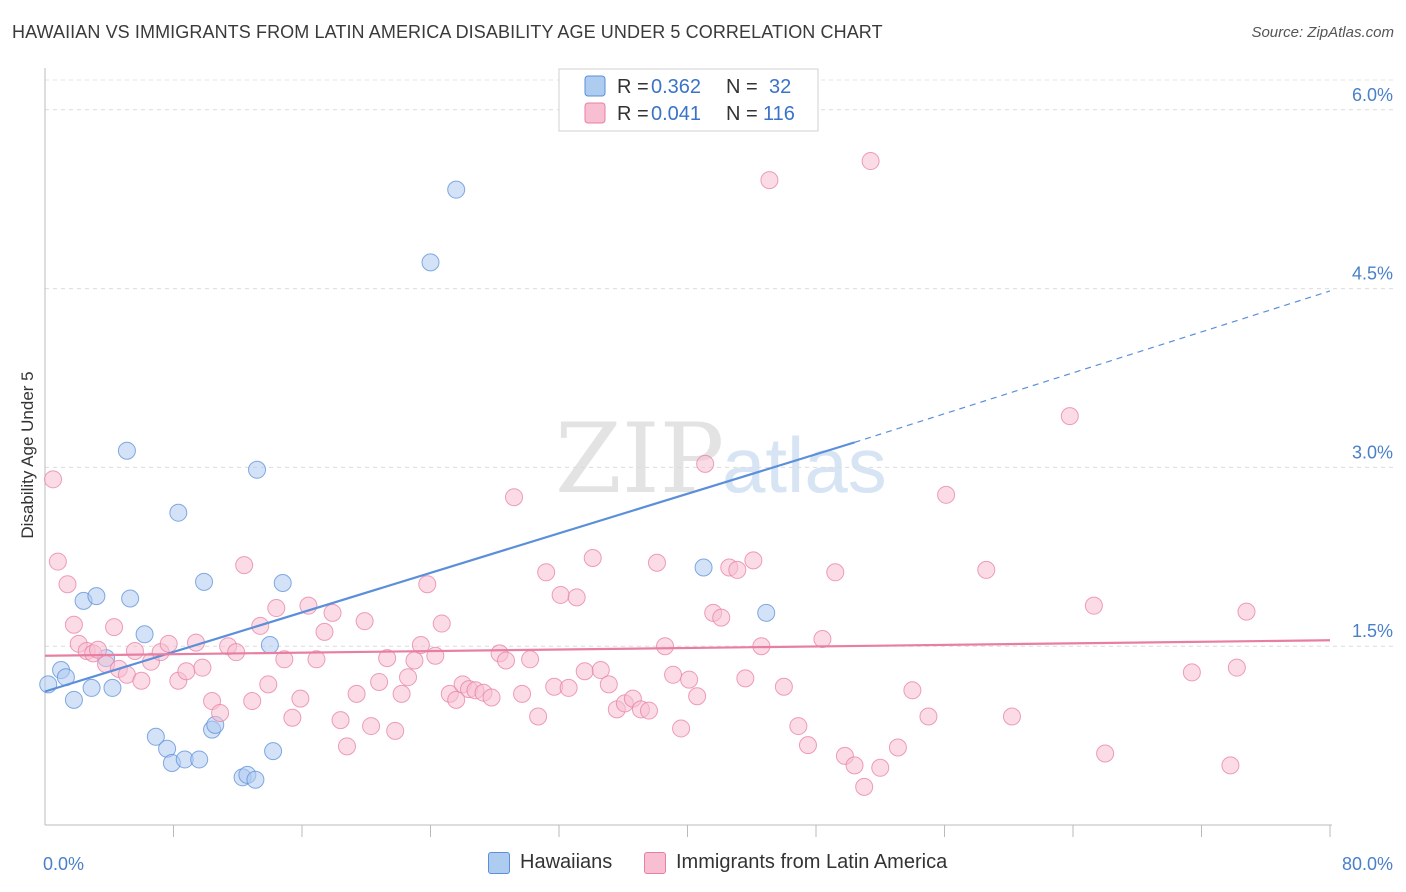  Describe the element at coordinates (779, 114) in the screenshot. I see `legend-n-value-2: 116` at that location.